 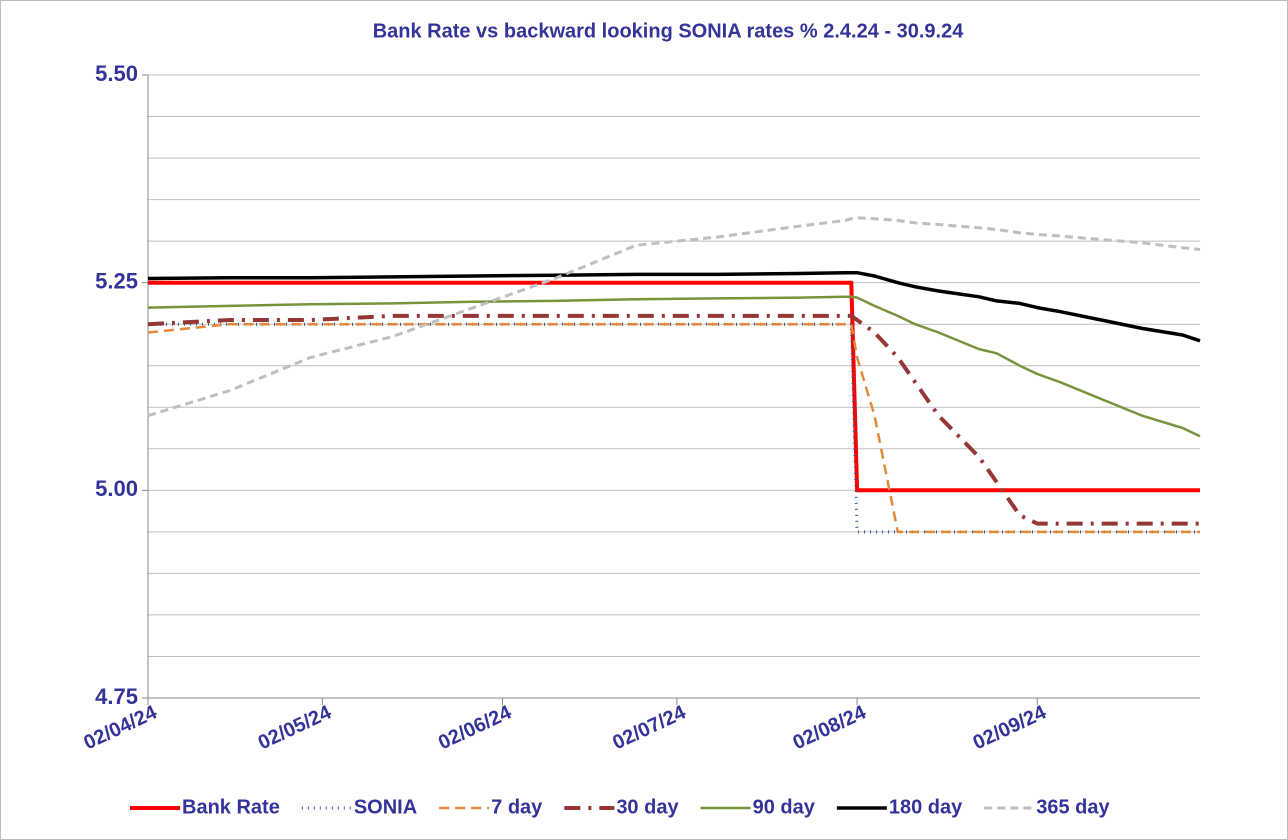 What do you see at coordinates (116, 488) in the screenshot?
I see `y-tick-label: 5.00` at bounding box center [116, 488].